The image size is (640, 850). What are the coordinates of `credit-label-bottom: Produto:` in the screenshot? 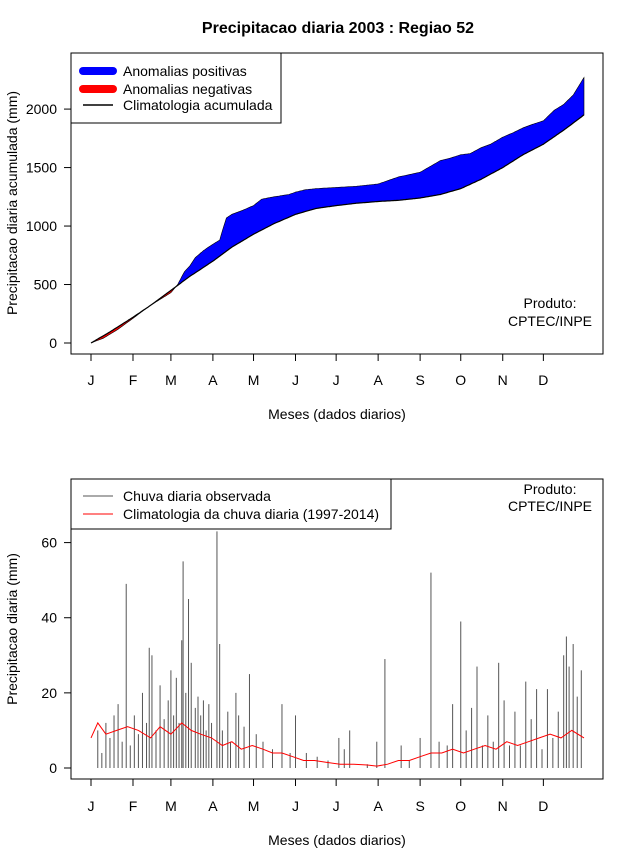 It's located at (550, 489).